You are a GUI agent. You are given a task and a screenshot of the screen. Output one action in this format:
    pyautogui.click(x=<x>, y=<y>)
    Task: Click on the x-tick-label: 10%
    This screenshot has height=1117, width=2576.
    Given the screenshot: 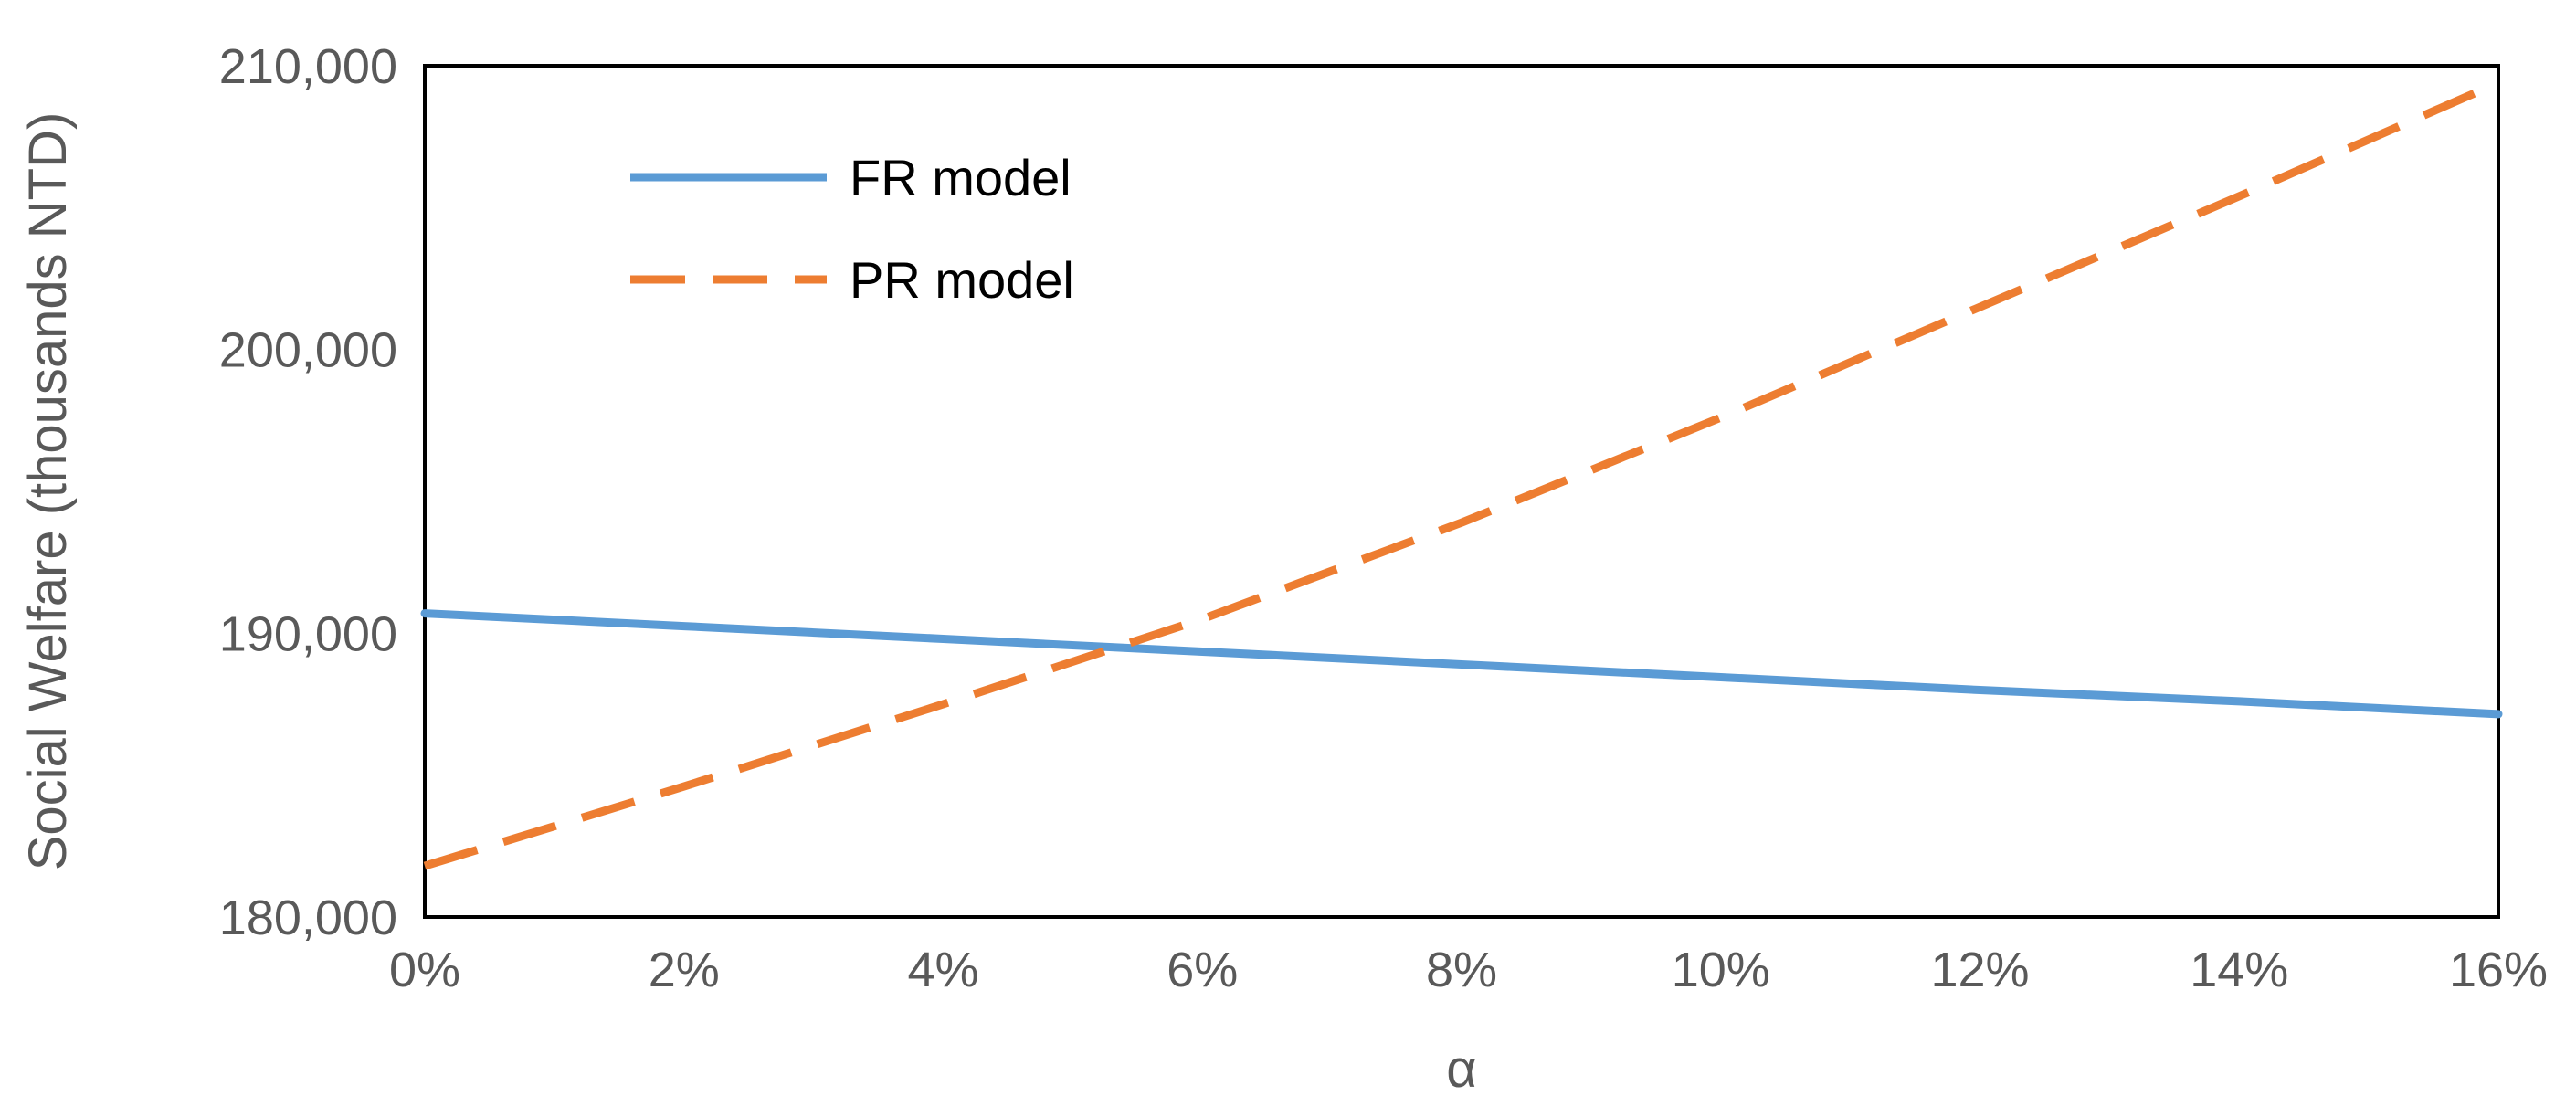 What is the action you would take?
    pyautogui.click(x=1721, y=970)
    